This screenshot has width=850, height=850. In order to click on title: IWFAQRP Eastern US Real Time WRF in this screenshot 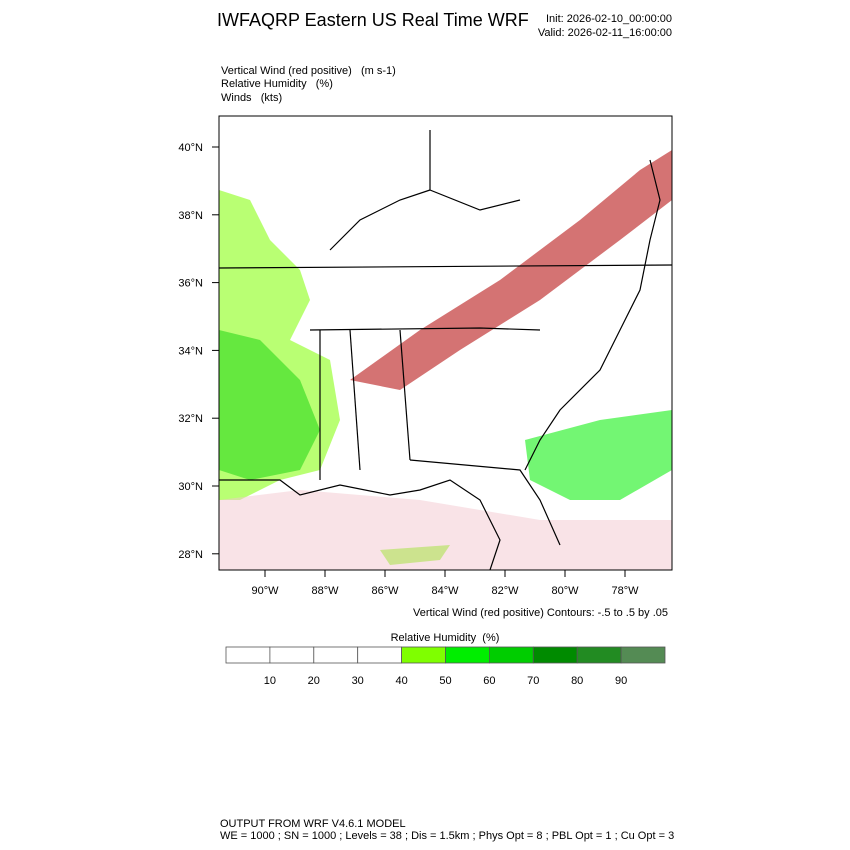, I will do `click(373, 20)`.